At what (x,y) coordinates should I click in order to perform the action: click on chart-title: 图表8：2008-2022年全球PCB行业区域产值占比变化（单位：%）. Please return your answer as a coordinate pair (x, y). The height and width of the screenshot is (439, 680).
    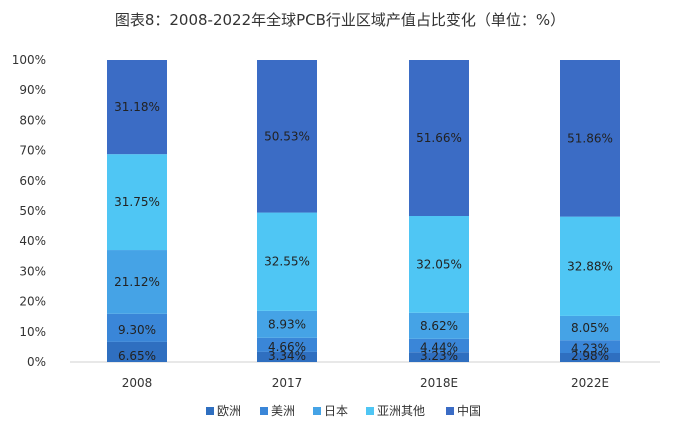
    Looking at the image, I should click on (340, 20).